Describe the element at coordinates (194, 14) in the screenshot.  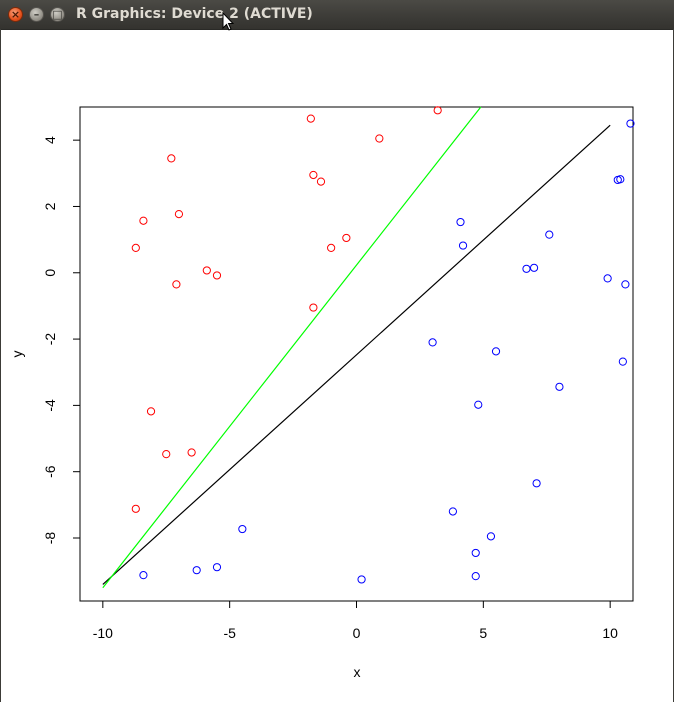
I see `window-title: R Graphics: Device 2 (ACTIVE)` at that location.